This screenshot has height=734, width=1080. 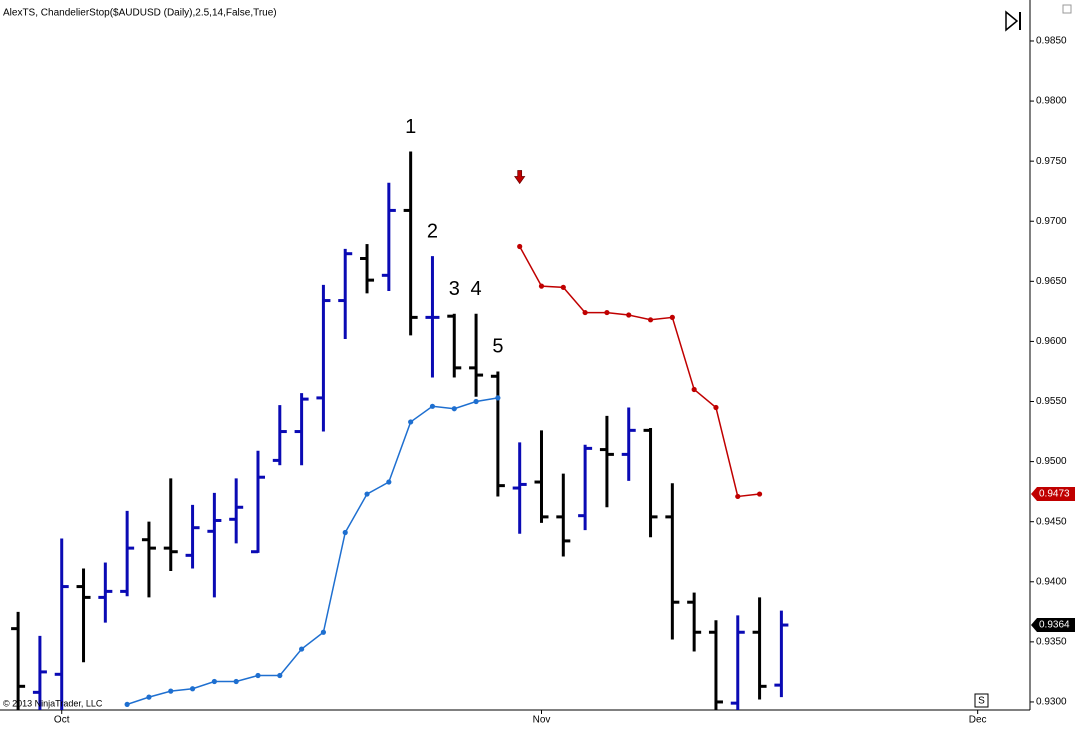 What do you see at coordinates (1051, 521) in the screenshot?
I see `y-tick-label: 0.9450` at bounding box center [1051, 521].